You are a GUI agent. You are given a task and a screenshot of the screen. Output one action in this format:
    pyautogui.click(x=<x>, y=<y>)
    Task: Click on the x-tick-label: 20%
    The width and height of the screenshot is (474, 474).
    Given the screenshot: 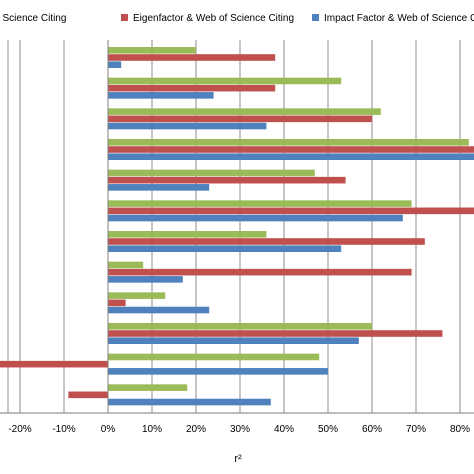 What is the action you would take?
    pyautogui.click(x=196, y=429)
    